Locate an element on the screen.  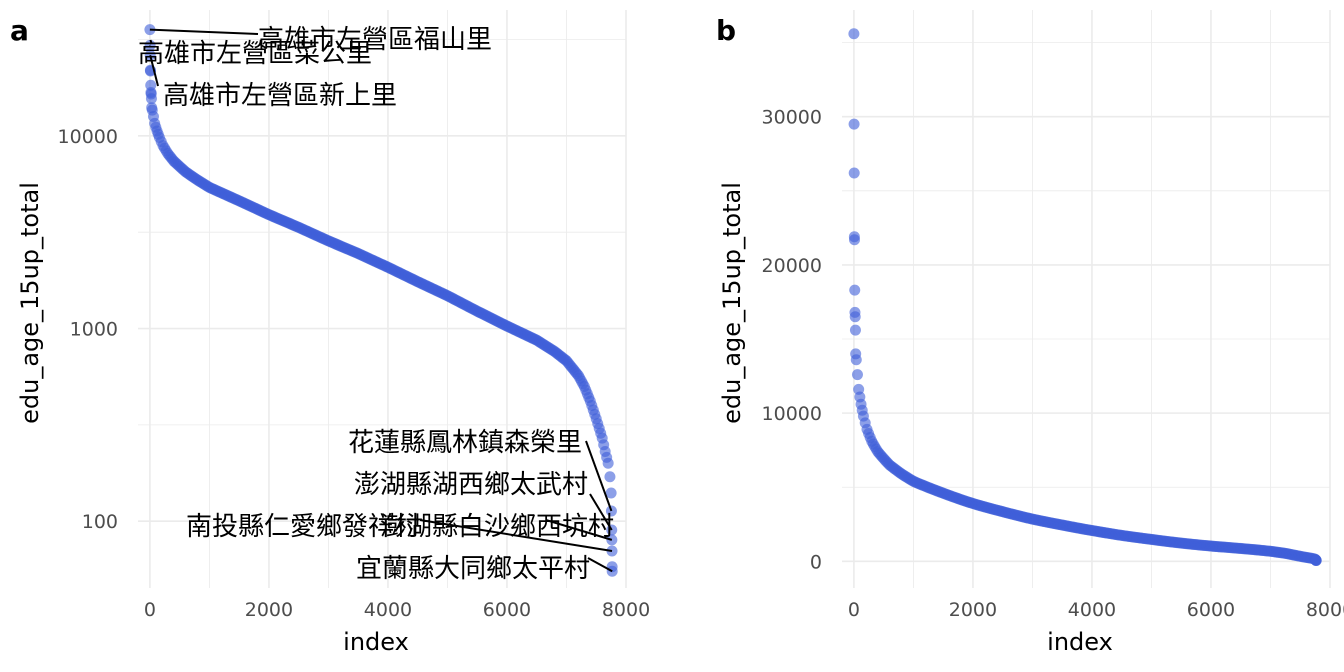
panel-tag-b: b is located at coordinates (726, 30).